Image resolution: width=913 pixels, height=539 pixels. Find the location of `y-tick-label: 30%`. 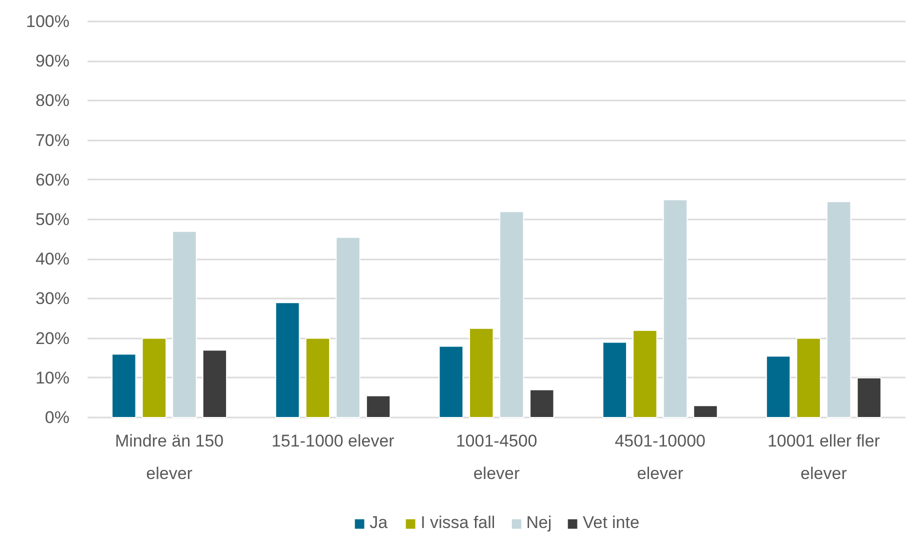

y-tick-label: 30% is located at coordinates (52, 298).